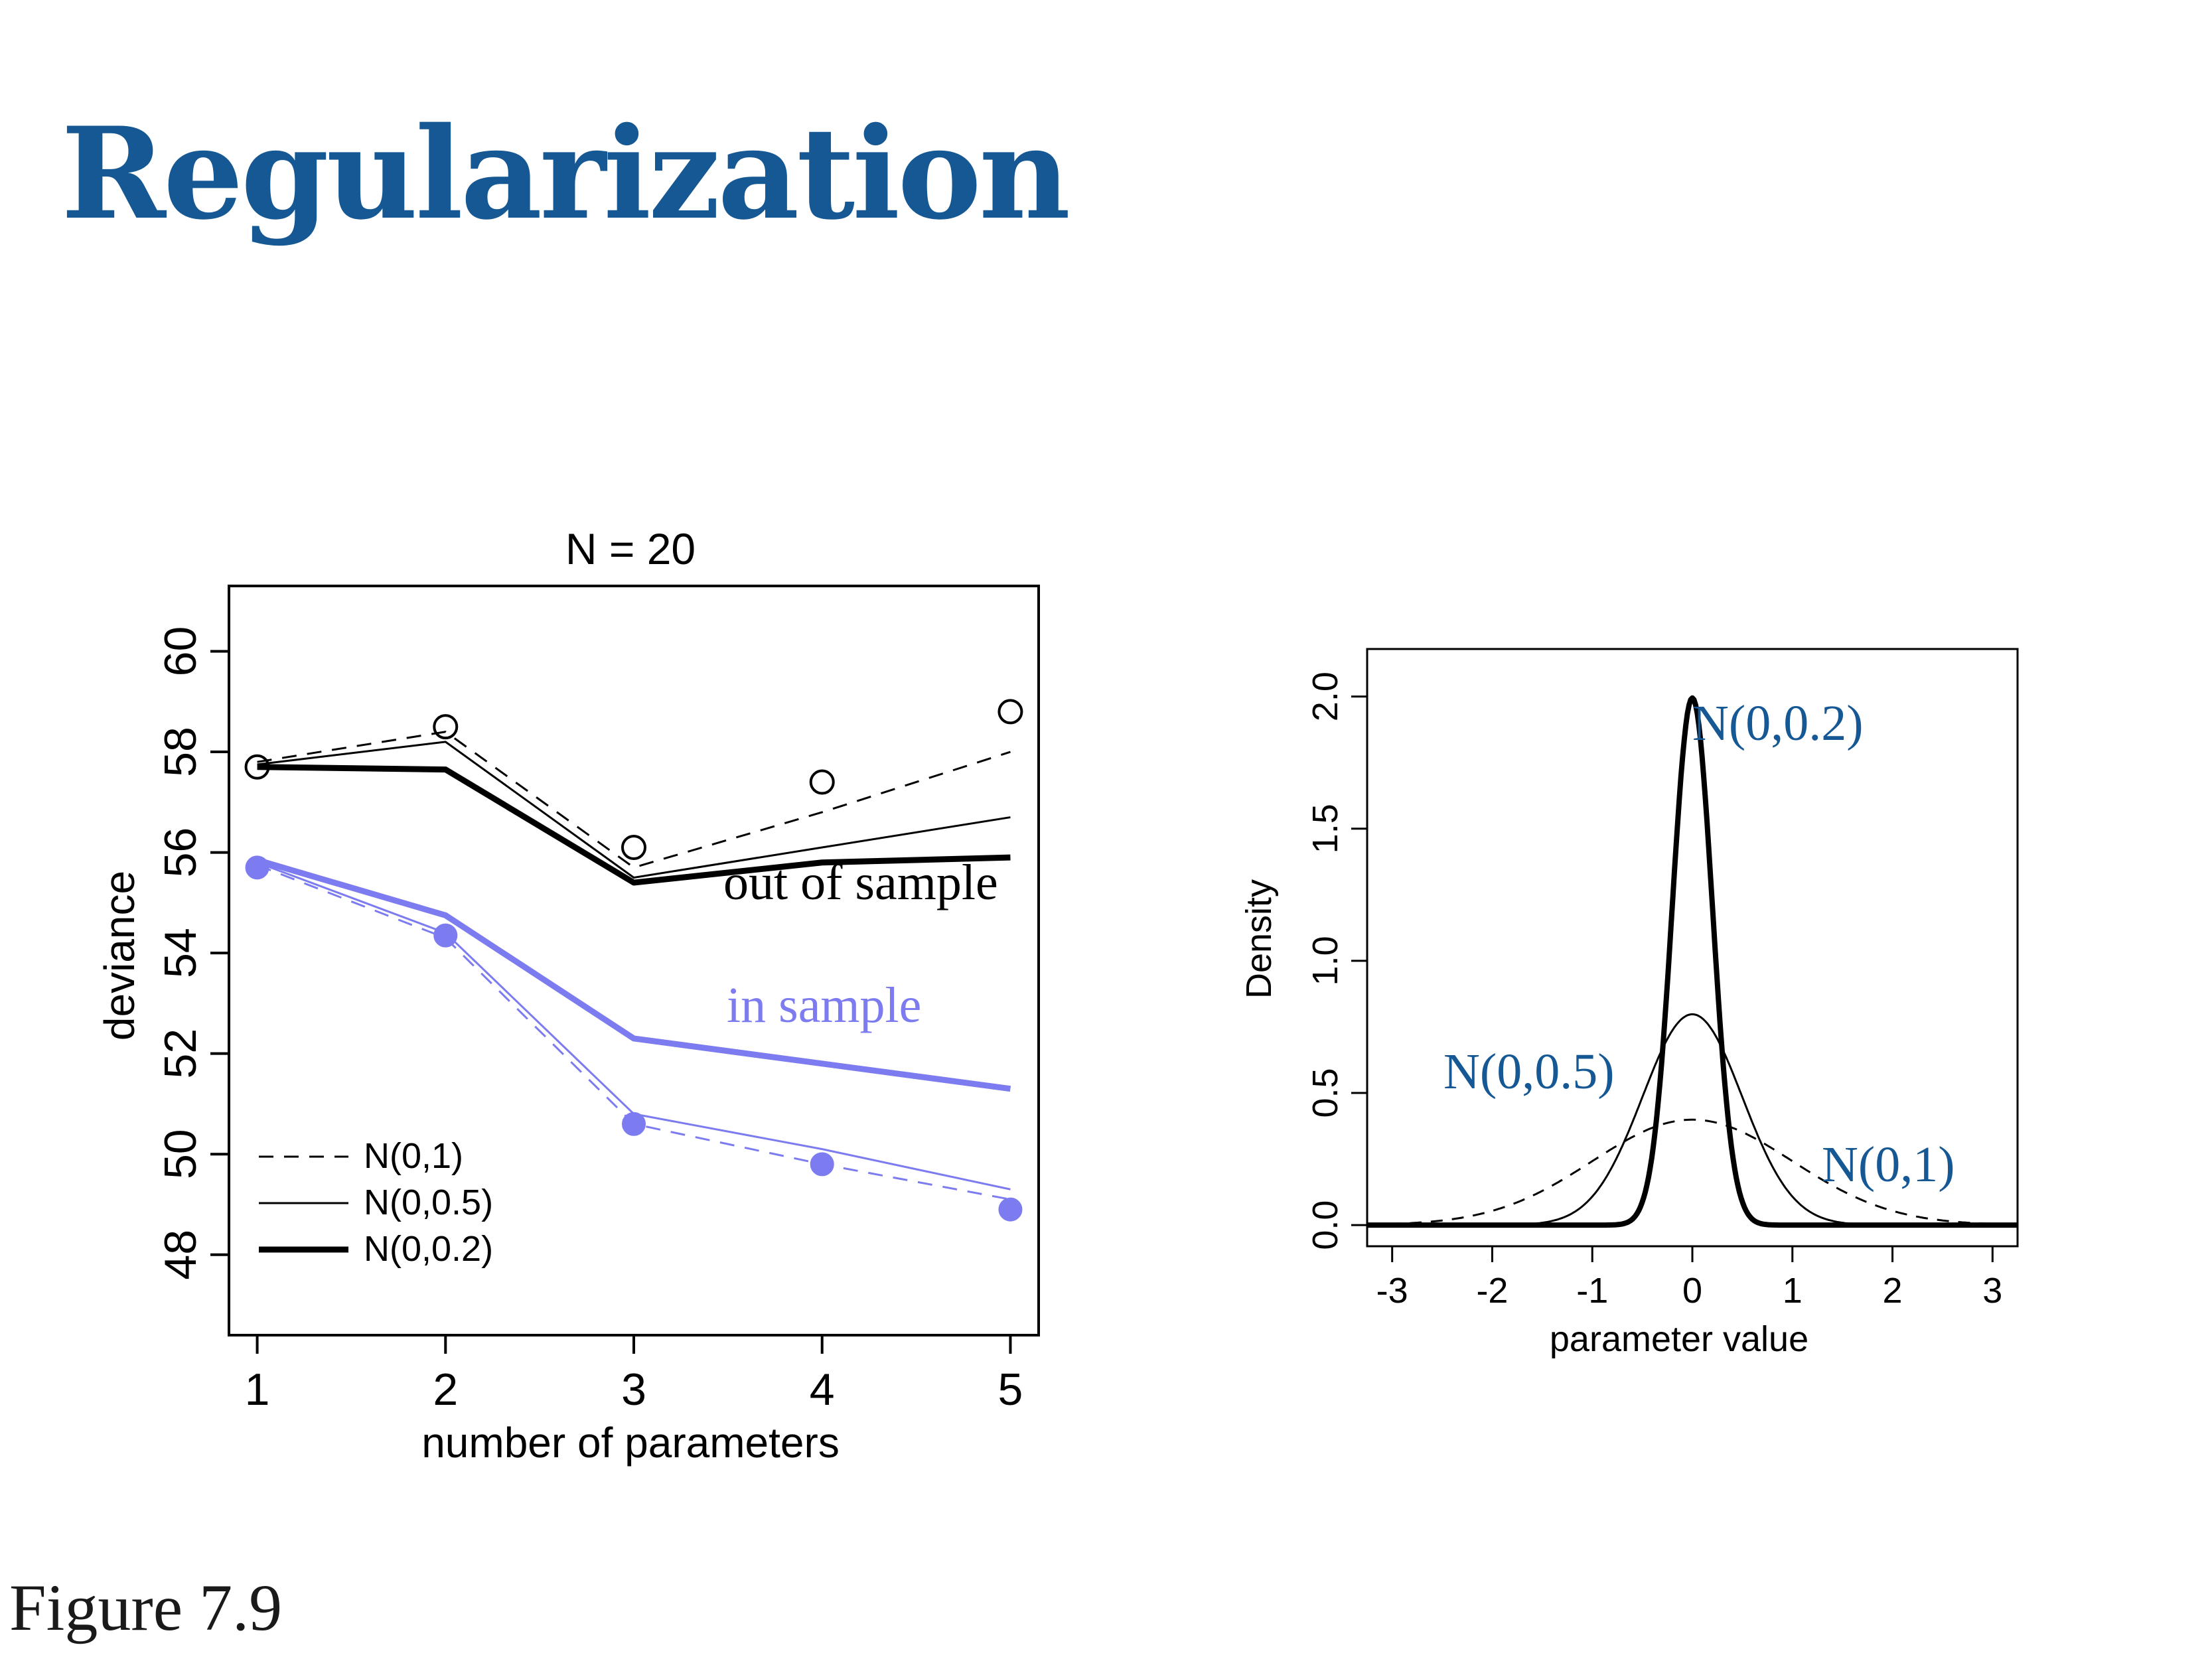 The height and width of the screenshot is (1659, 2212). What do you see at coordinates (1010, 1389) in the screenshot?
I see `x-tick-label: 5` at bounding box center [1010, 1389].